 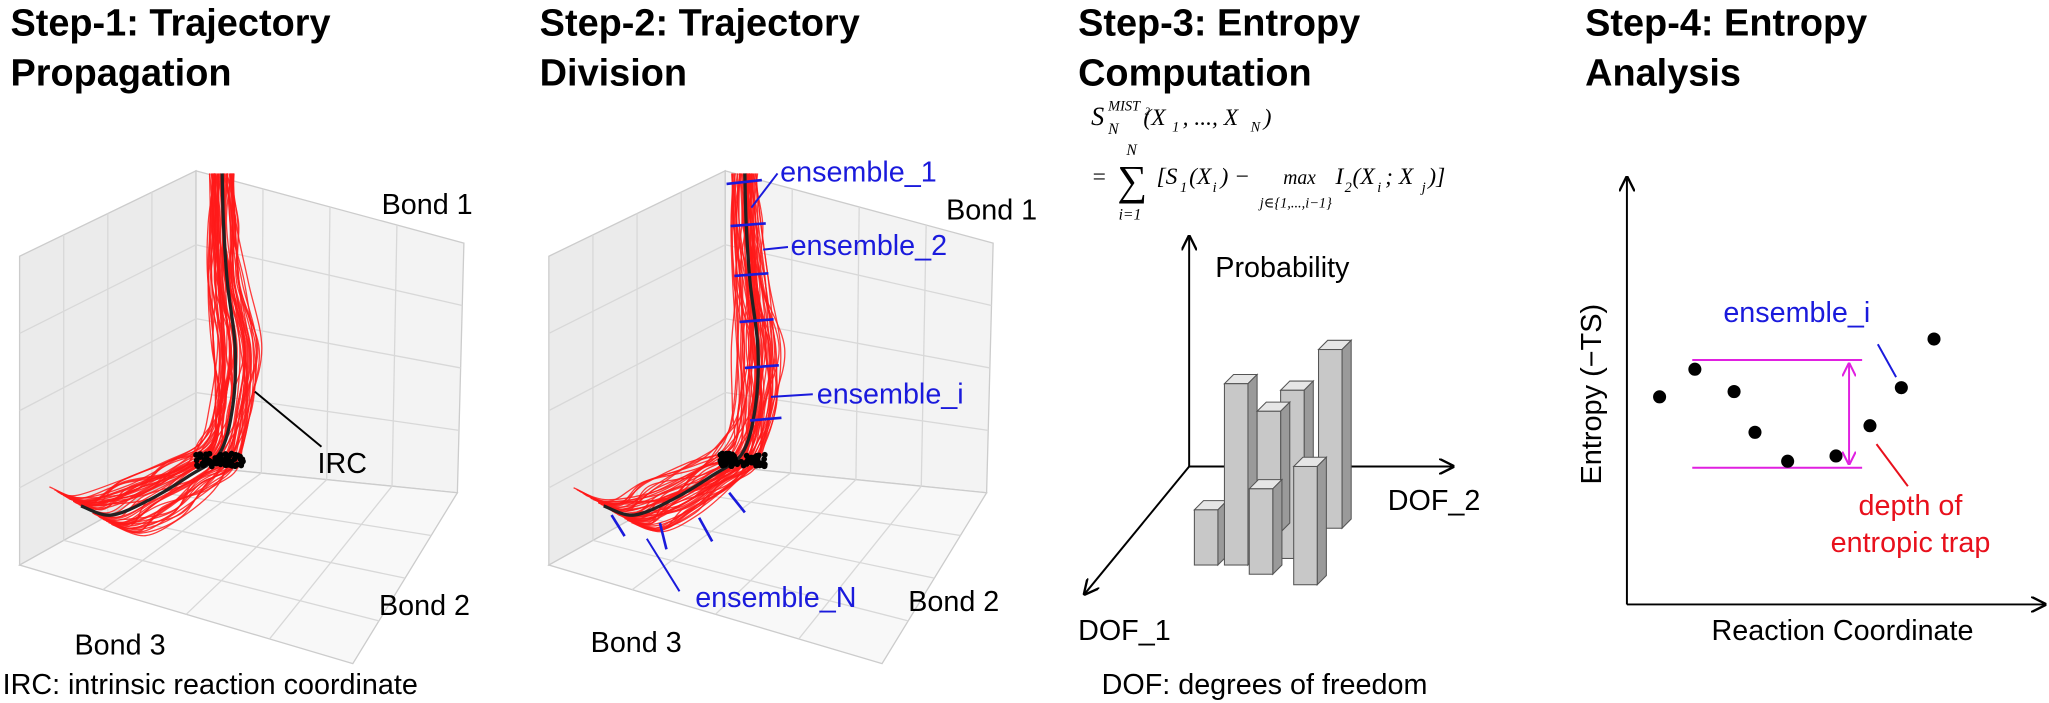 What do you see at coordinates (1137, 529) in the screenshot?
I see `axis` at bounding box center [1137, 529].